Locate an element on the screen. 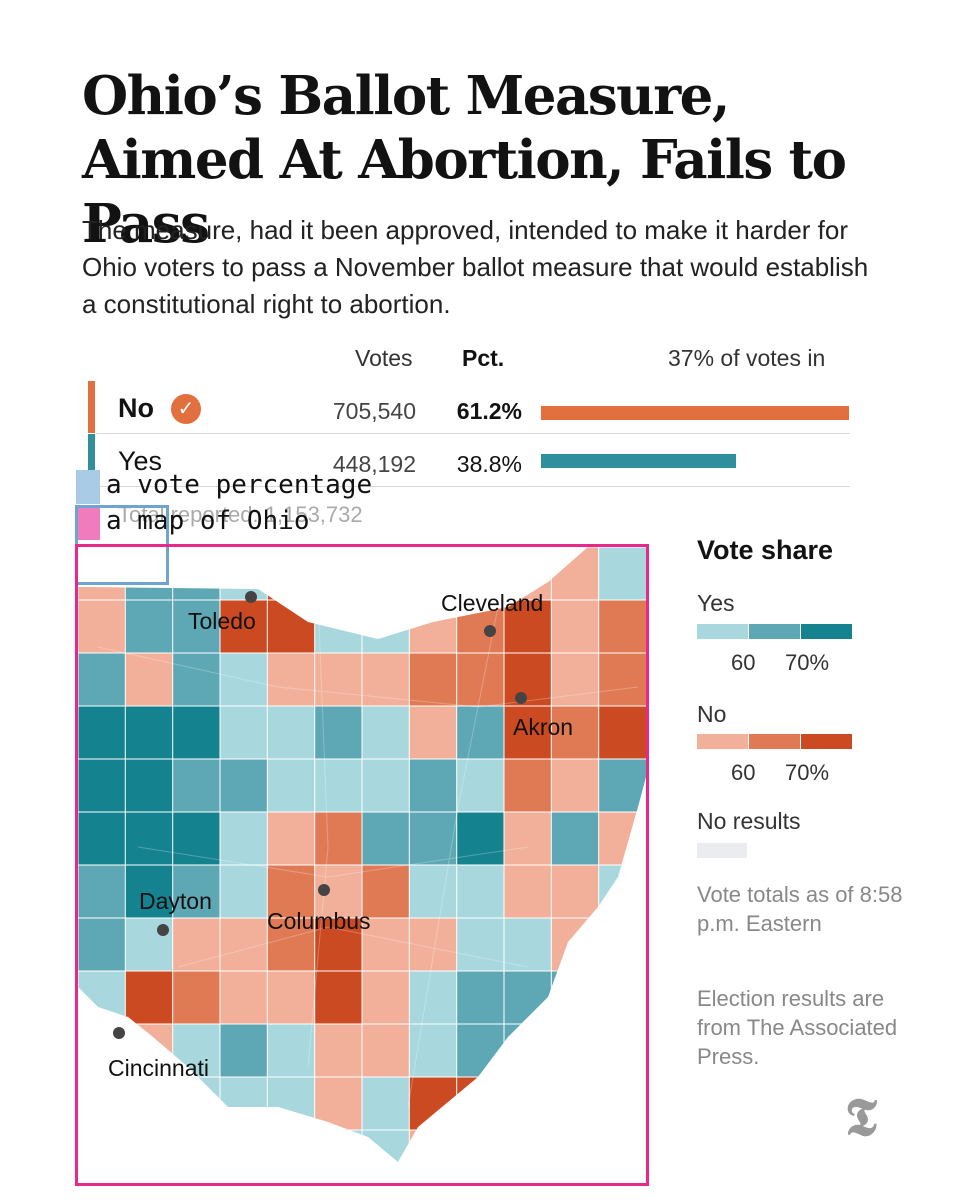  legend-no-swatch-mid is located at coordinates (774, 741).